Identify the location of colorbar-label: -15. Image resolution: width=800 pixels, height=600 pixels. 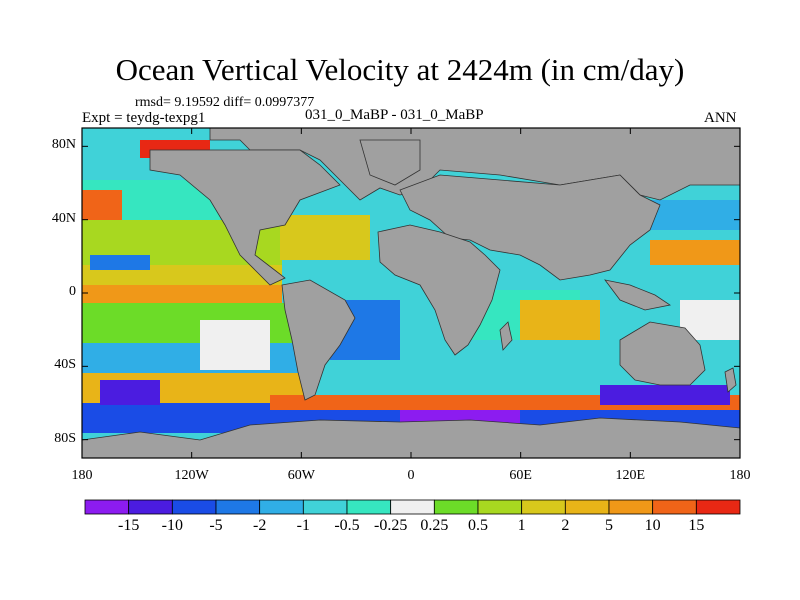
(128, 525).